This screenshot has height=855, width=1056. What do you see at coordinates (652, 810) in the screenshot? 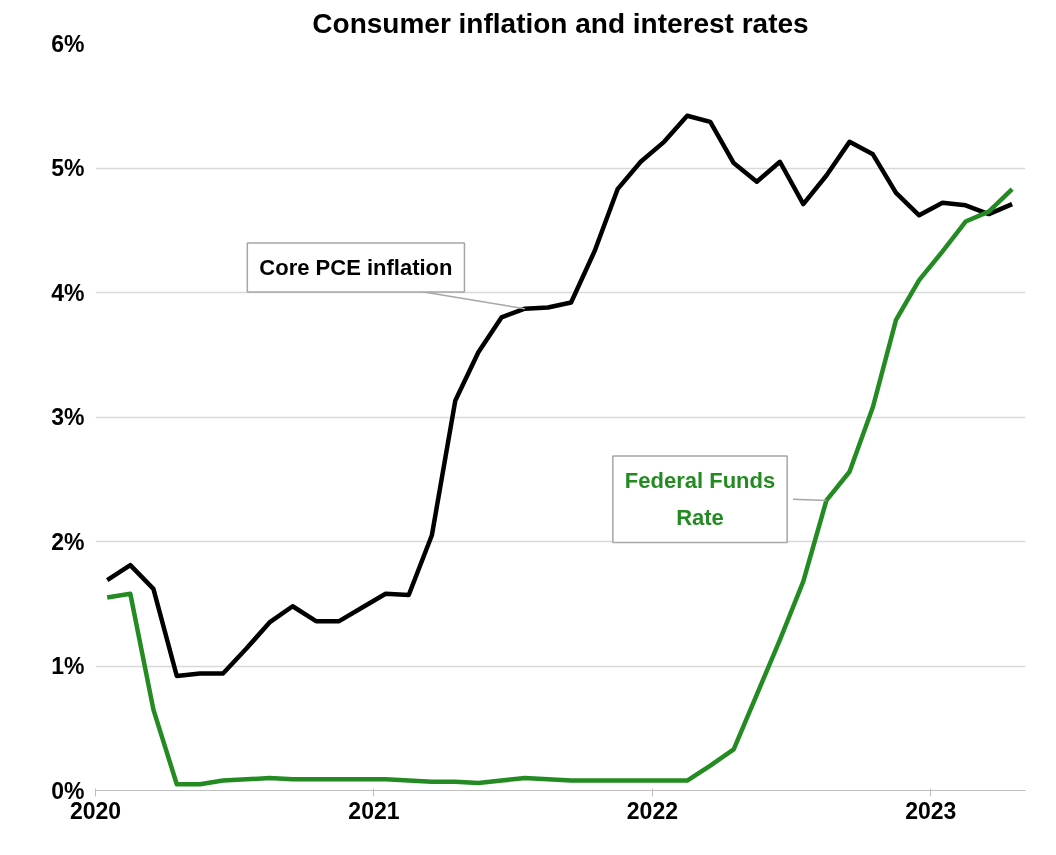
I see `x-tick-label: 2022` at bounding box center [652, 810].